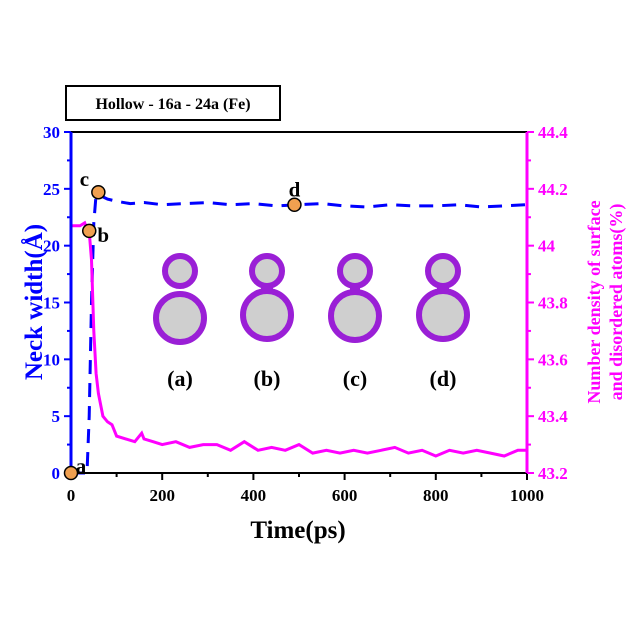 The height and width of the screenshot is (630, 630). I want to click on data-marker-d, so click(294, 204).